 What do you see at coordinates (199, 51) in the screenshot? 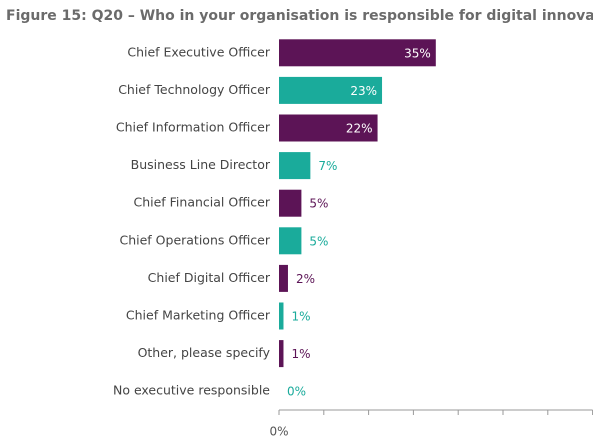
I see `category-label: Chief Executive Officer` at bounding box center [199, 51].